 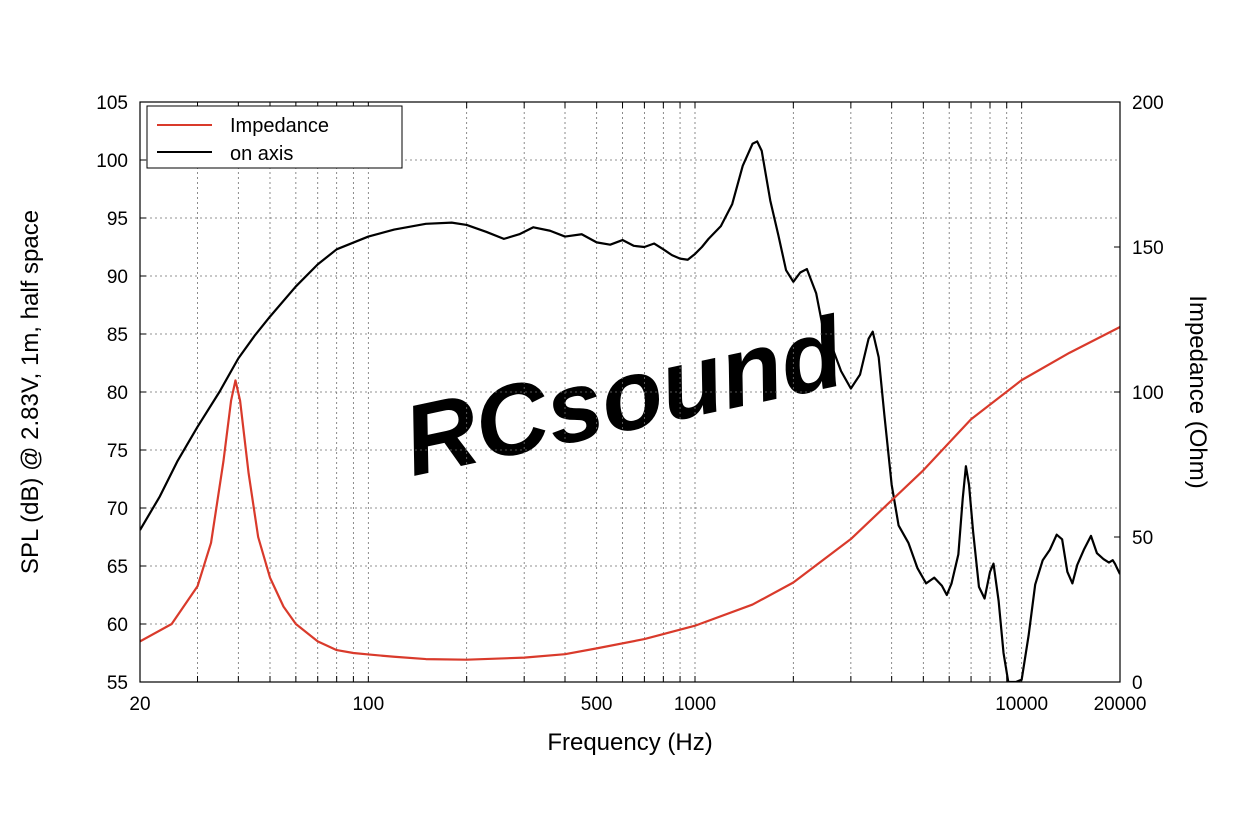 I want to click on y-left-tick-label: 95, so click(x=117, y=219).